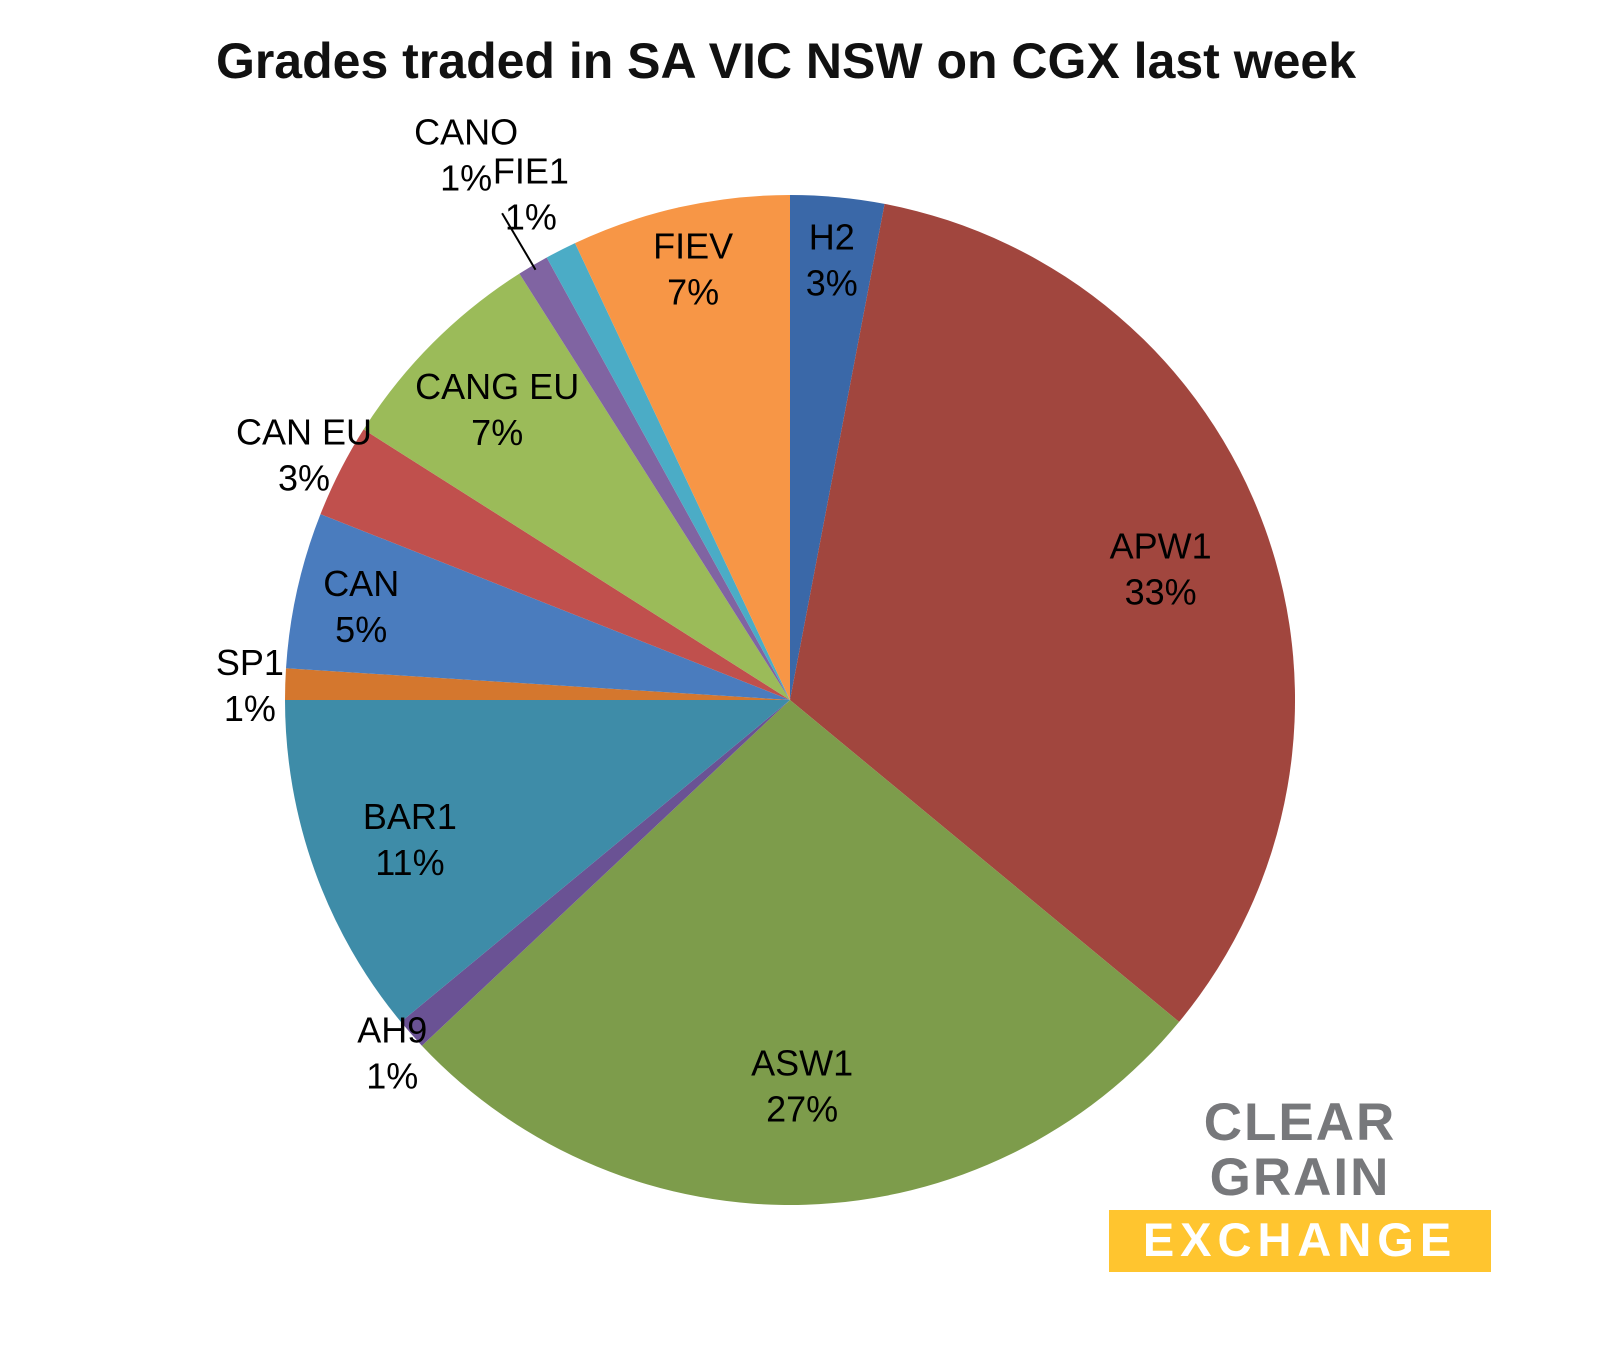 The width and height of the screenshot is (1609, 1350). I want to click on slice-label-name: FIEV, so click(693, 245).